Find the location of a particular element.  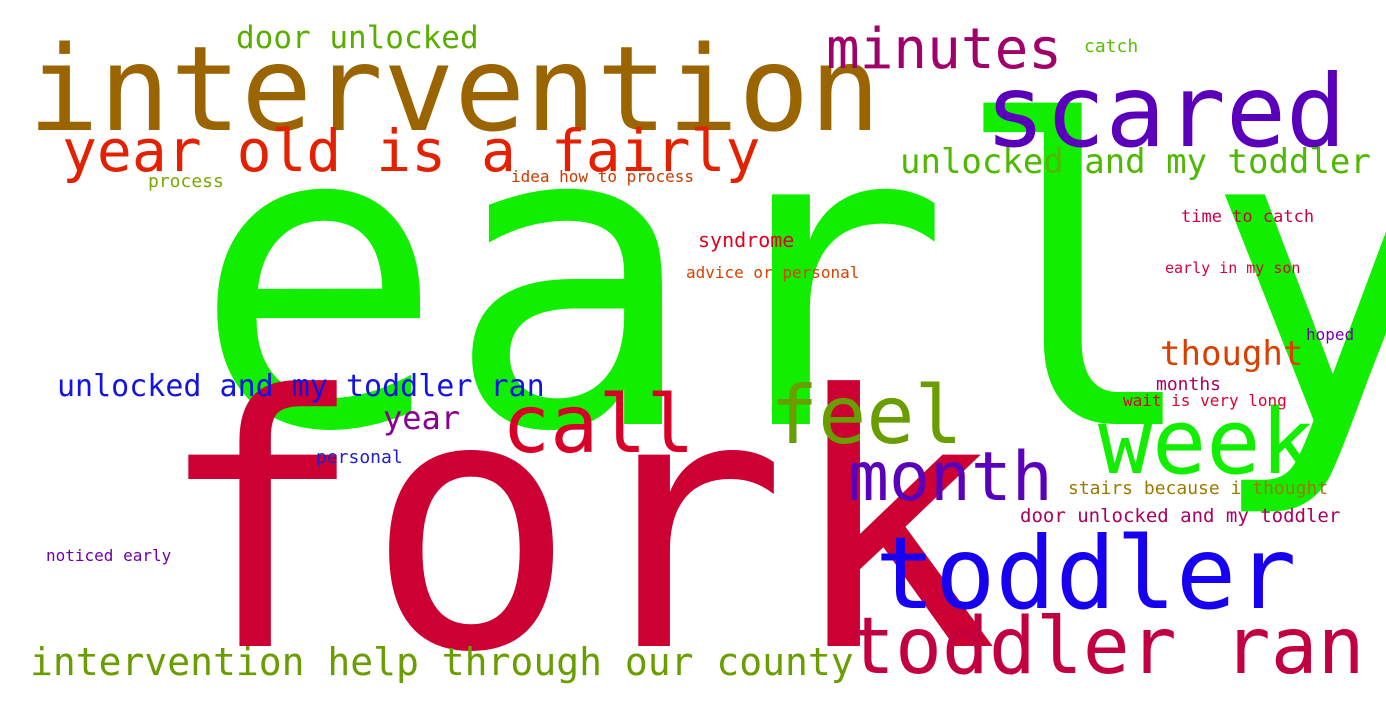

word-early-in-my-son: early in my son is located at coordinates (1233, 268).